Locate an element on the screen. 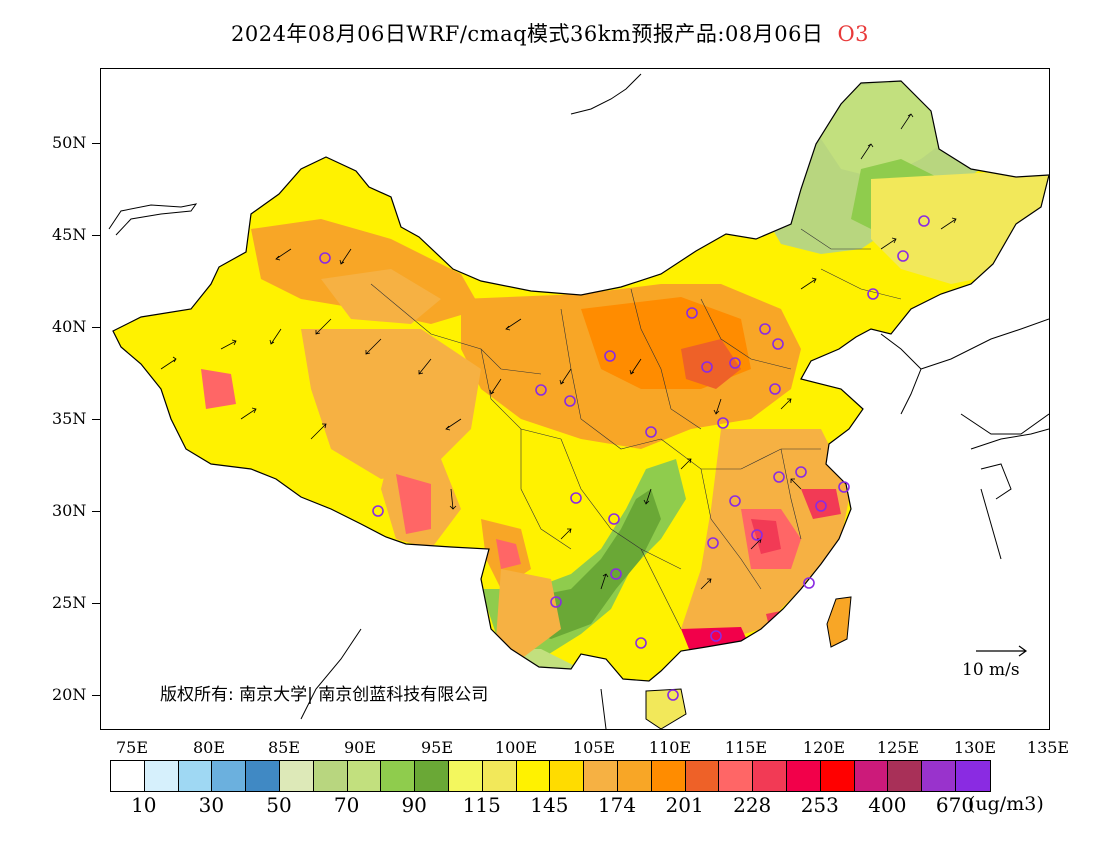 This screenshot has height=850, width=1100. copyright-text: 版权所有: 南京大学| 南京创蓝科技有限公司 is located at coordinates (324, 695).